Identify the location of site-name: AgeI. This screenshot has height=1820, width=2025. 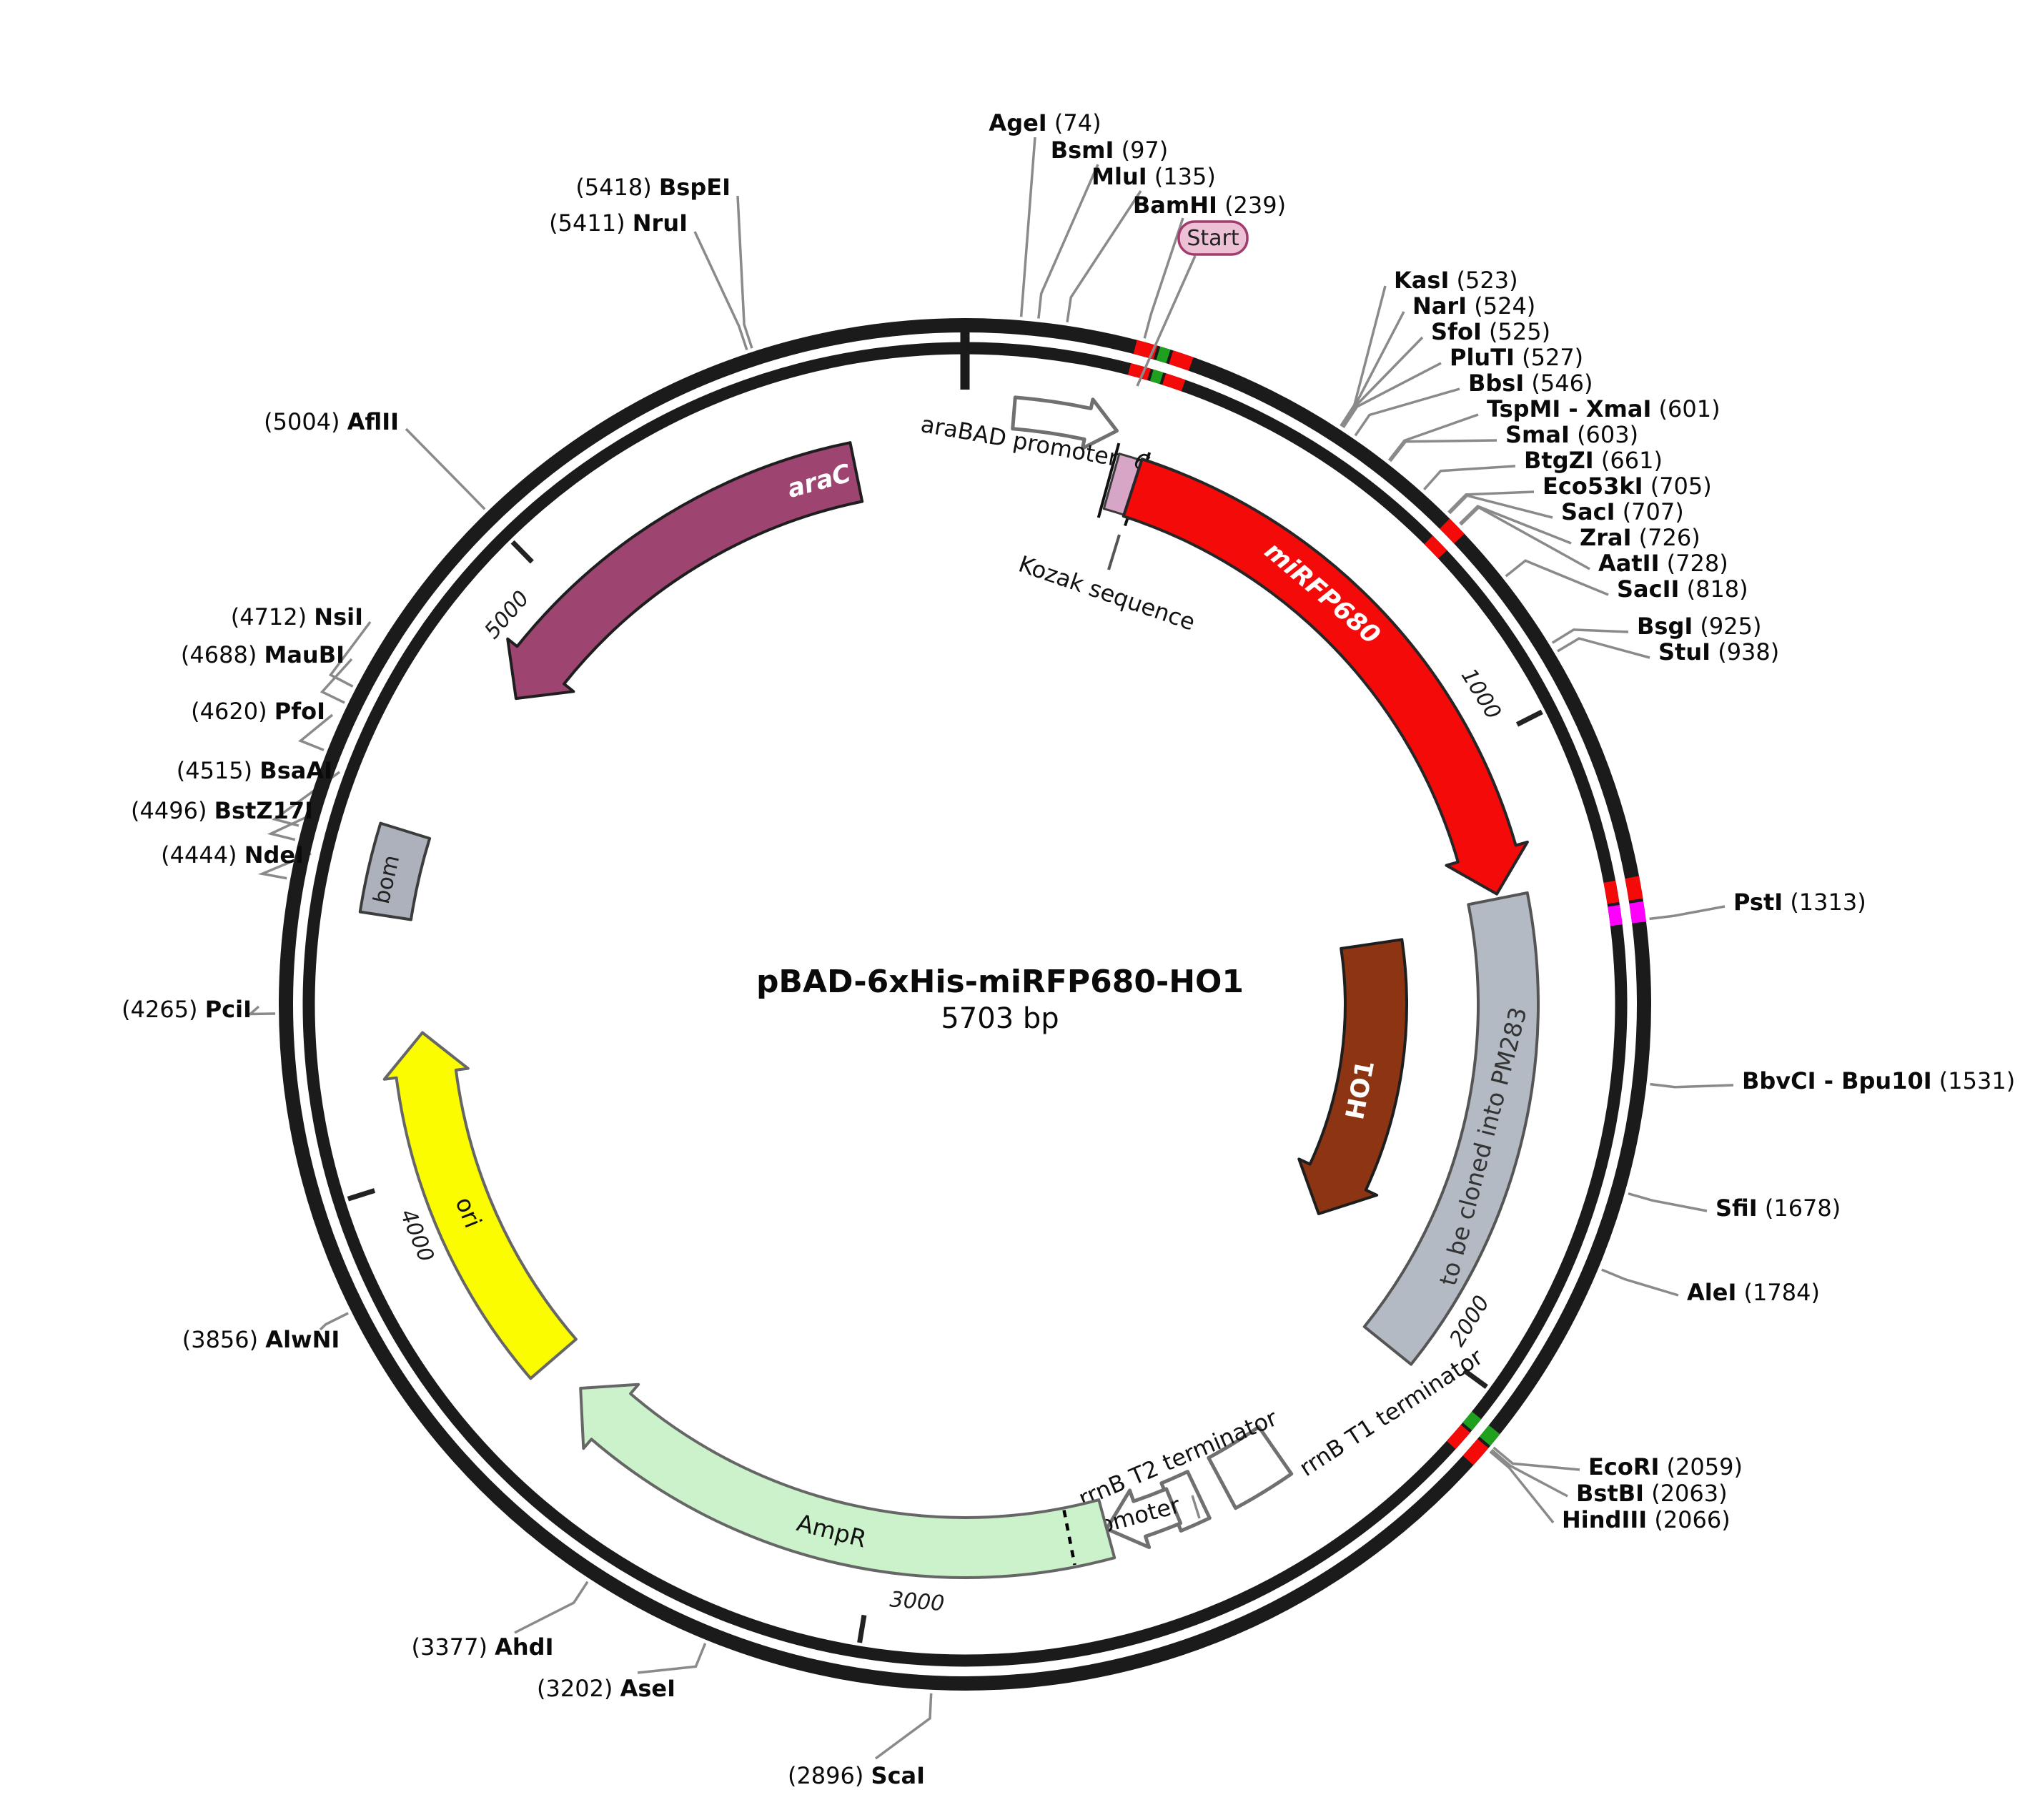
(1017, 123).